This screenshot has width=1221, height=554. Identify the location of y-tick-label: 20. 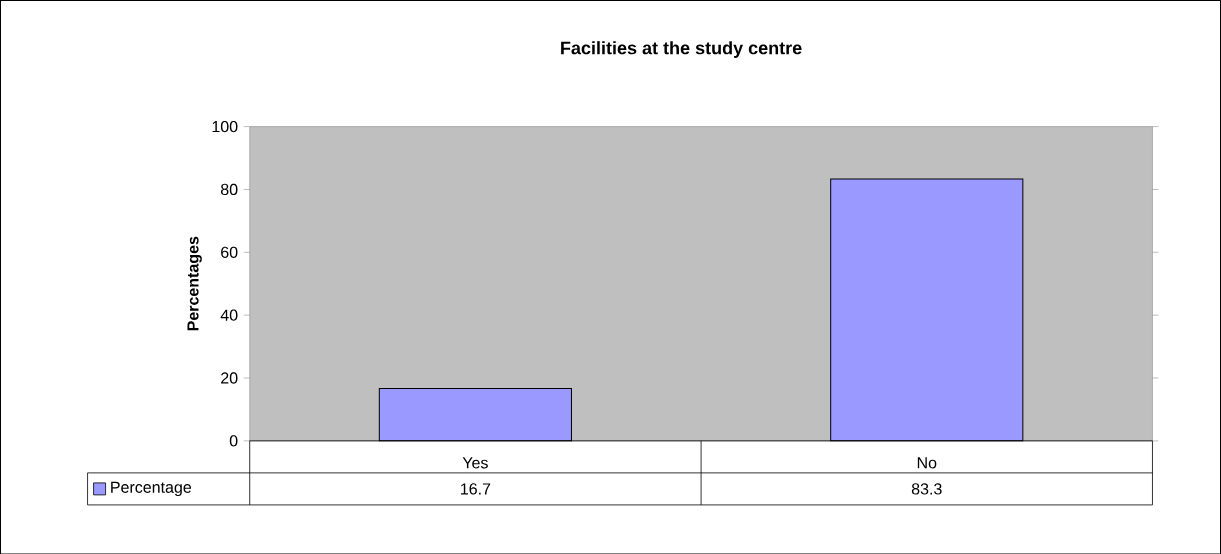
(229, 378).